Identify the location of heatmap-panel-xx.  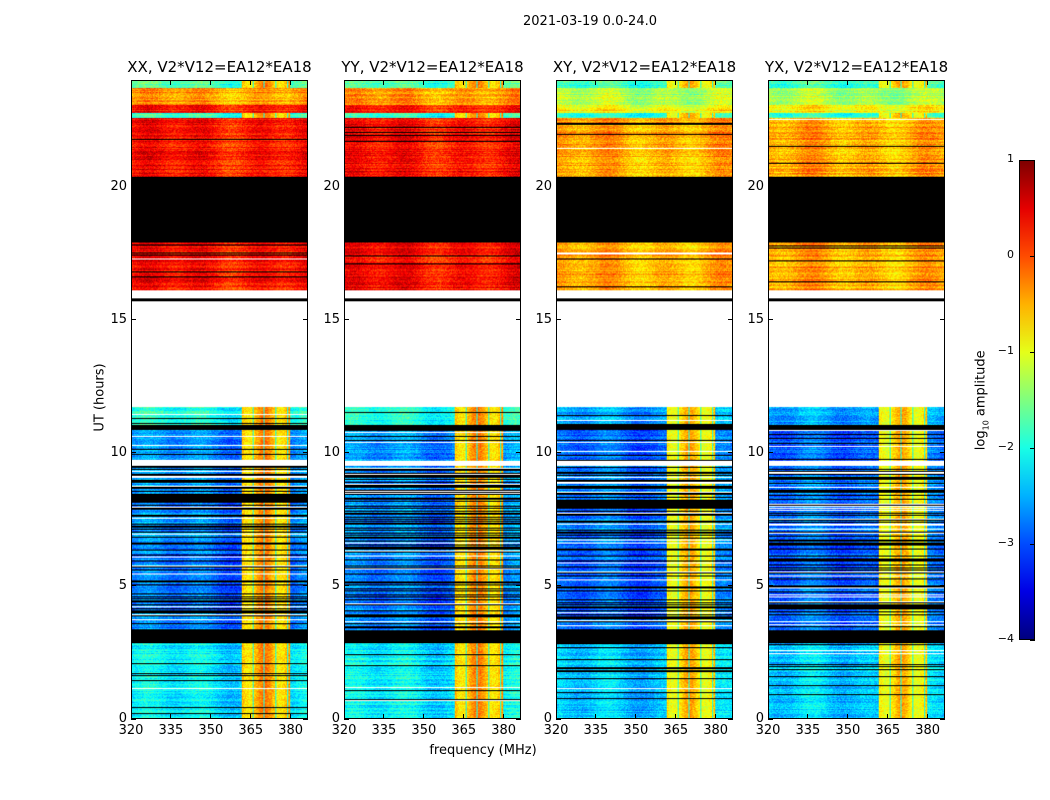
(219, 399).